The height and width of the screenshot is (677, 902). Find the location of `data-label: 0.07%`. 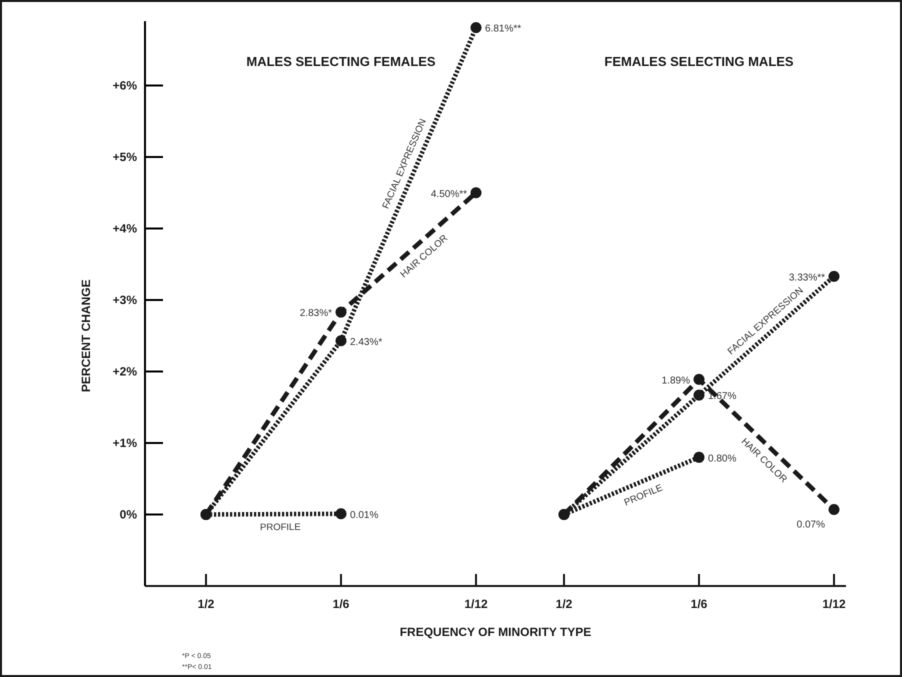

data-label: 0.07% is located at coordinates (811, 524).